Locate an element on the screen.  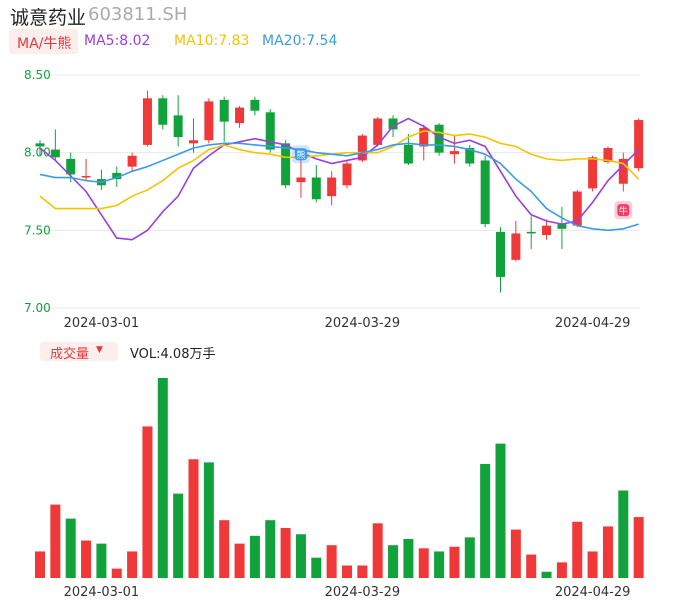
volume-indicator-button is located at coordinates (79, 351).